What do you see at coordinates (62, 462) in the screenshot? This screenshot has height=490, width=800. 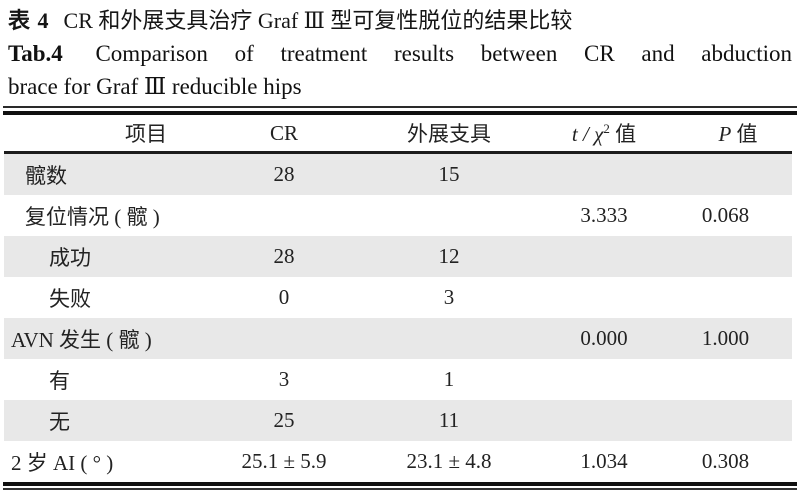 I see `row-label: 2 岁 AI ( ° )` at bounding box center [62, 462].